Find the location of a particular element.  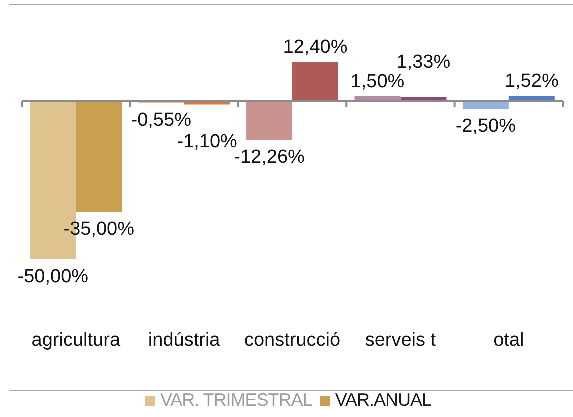

x-tick-label: construcció is located at coordinates (292, 340).